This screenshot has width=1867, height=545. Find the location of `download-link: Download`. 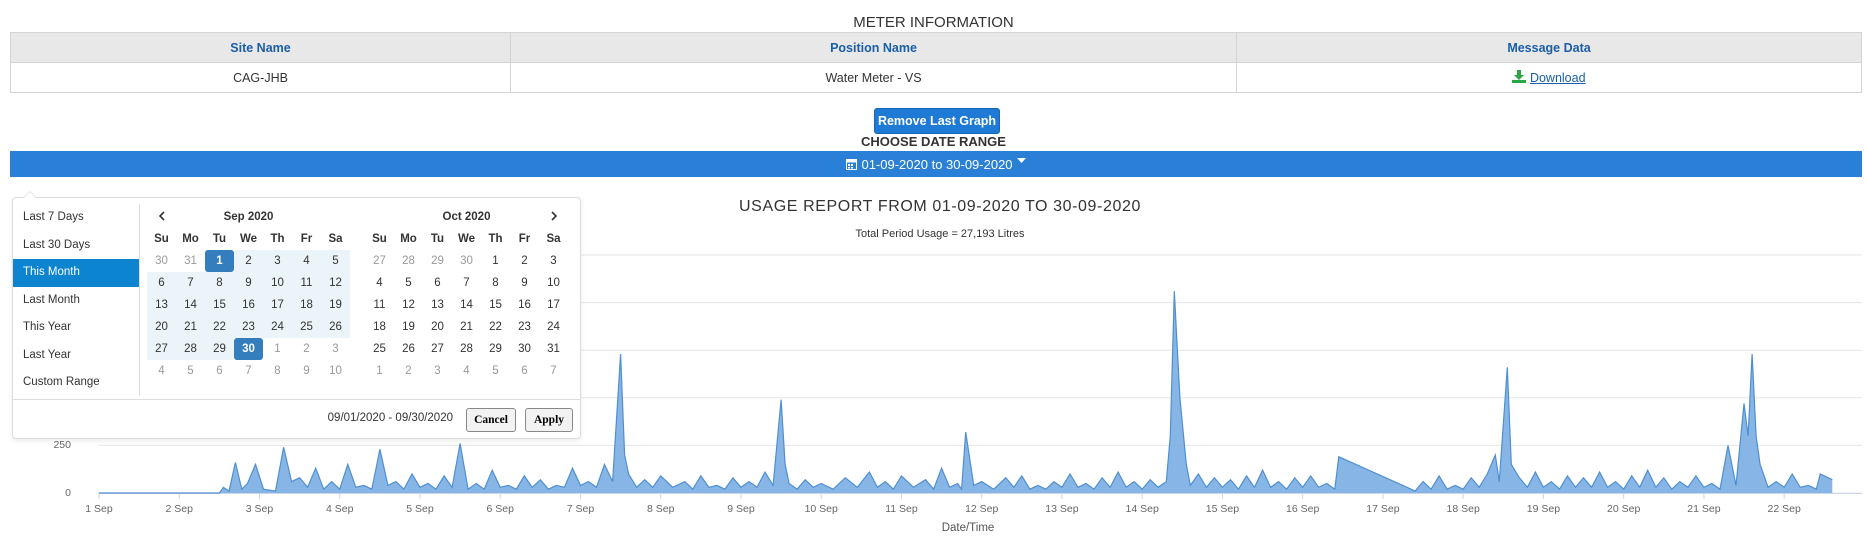

download-link: Download is located at coordinates (1557, 78).